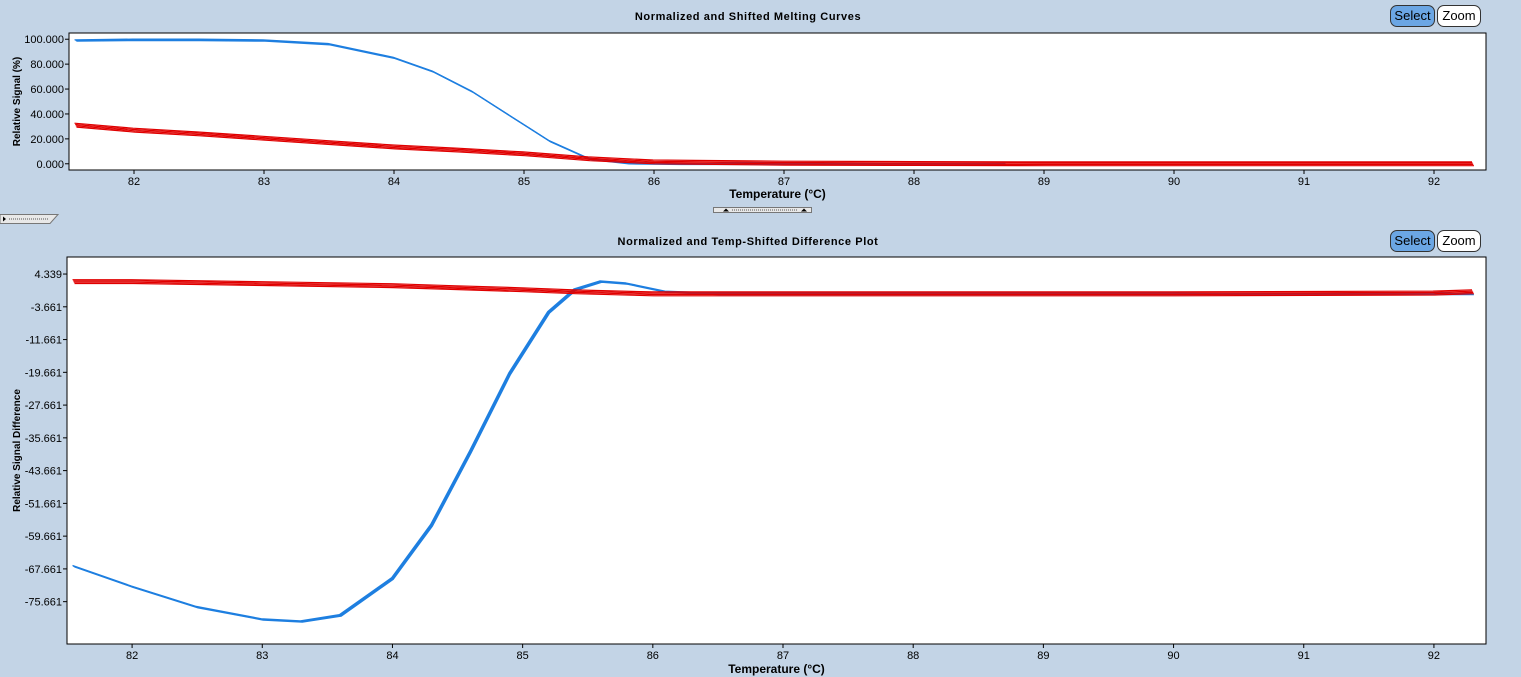 Image resolution: width=1521 pixels, height=677 pixels. What do you see at coordinates (43, 439) in the screenshot?
I see `y-tick-label: -35.661` at bounding box center [43, 439].